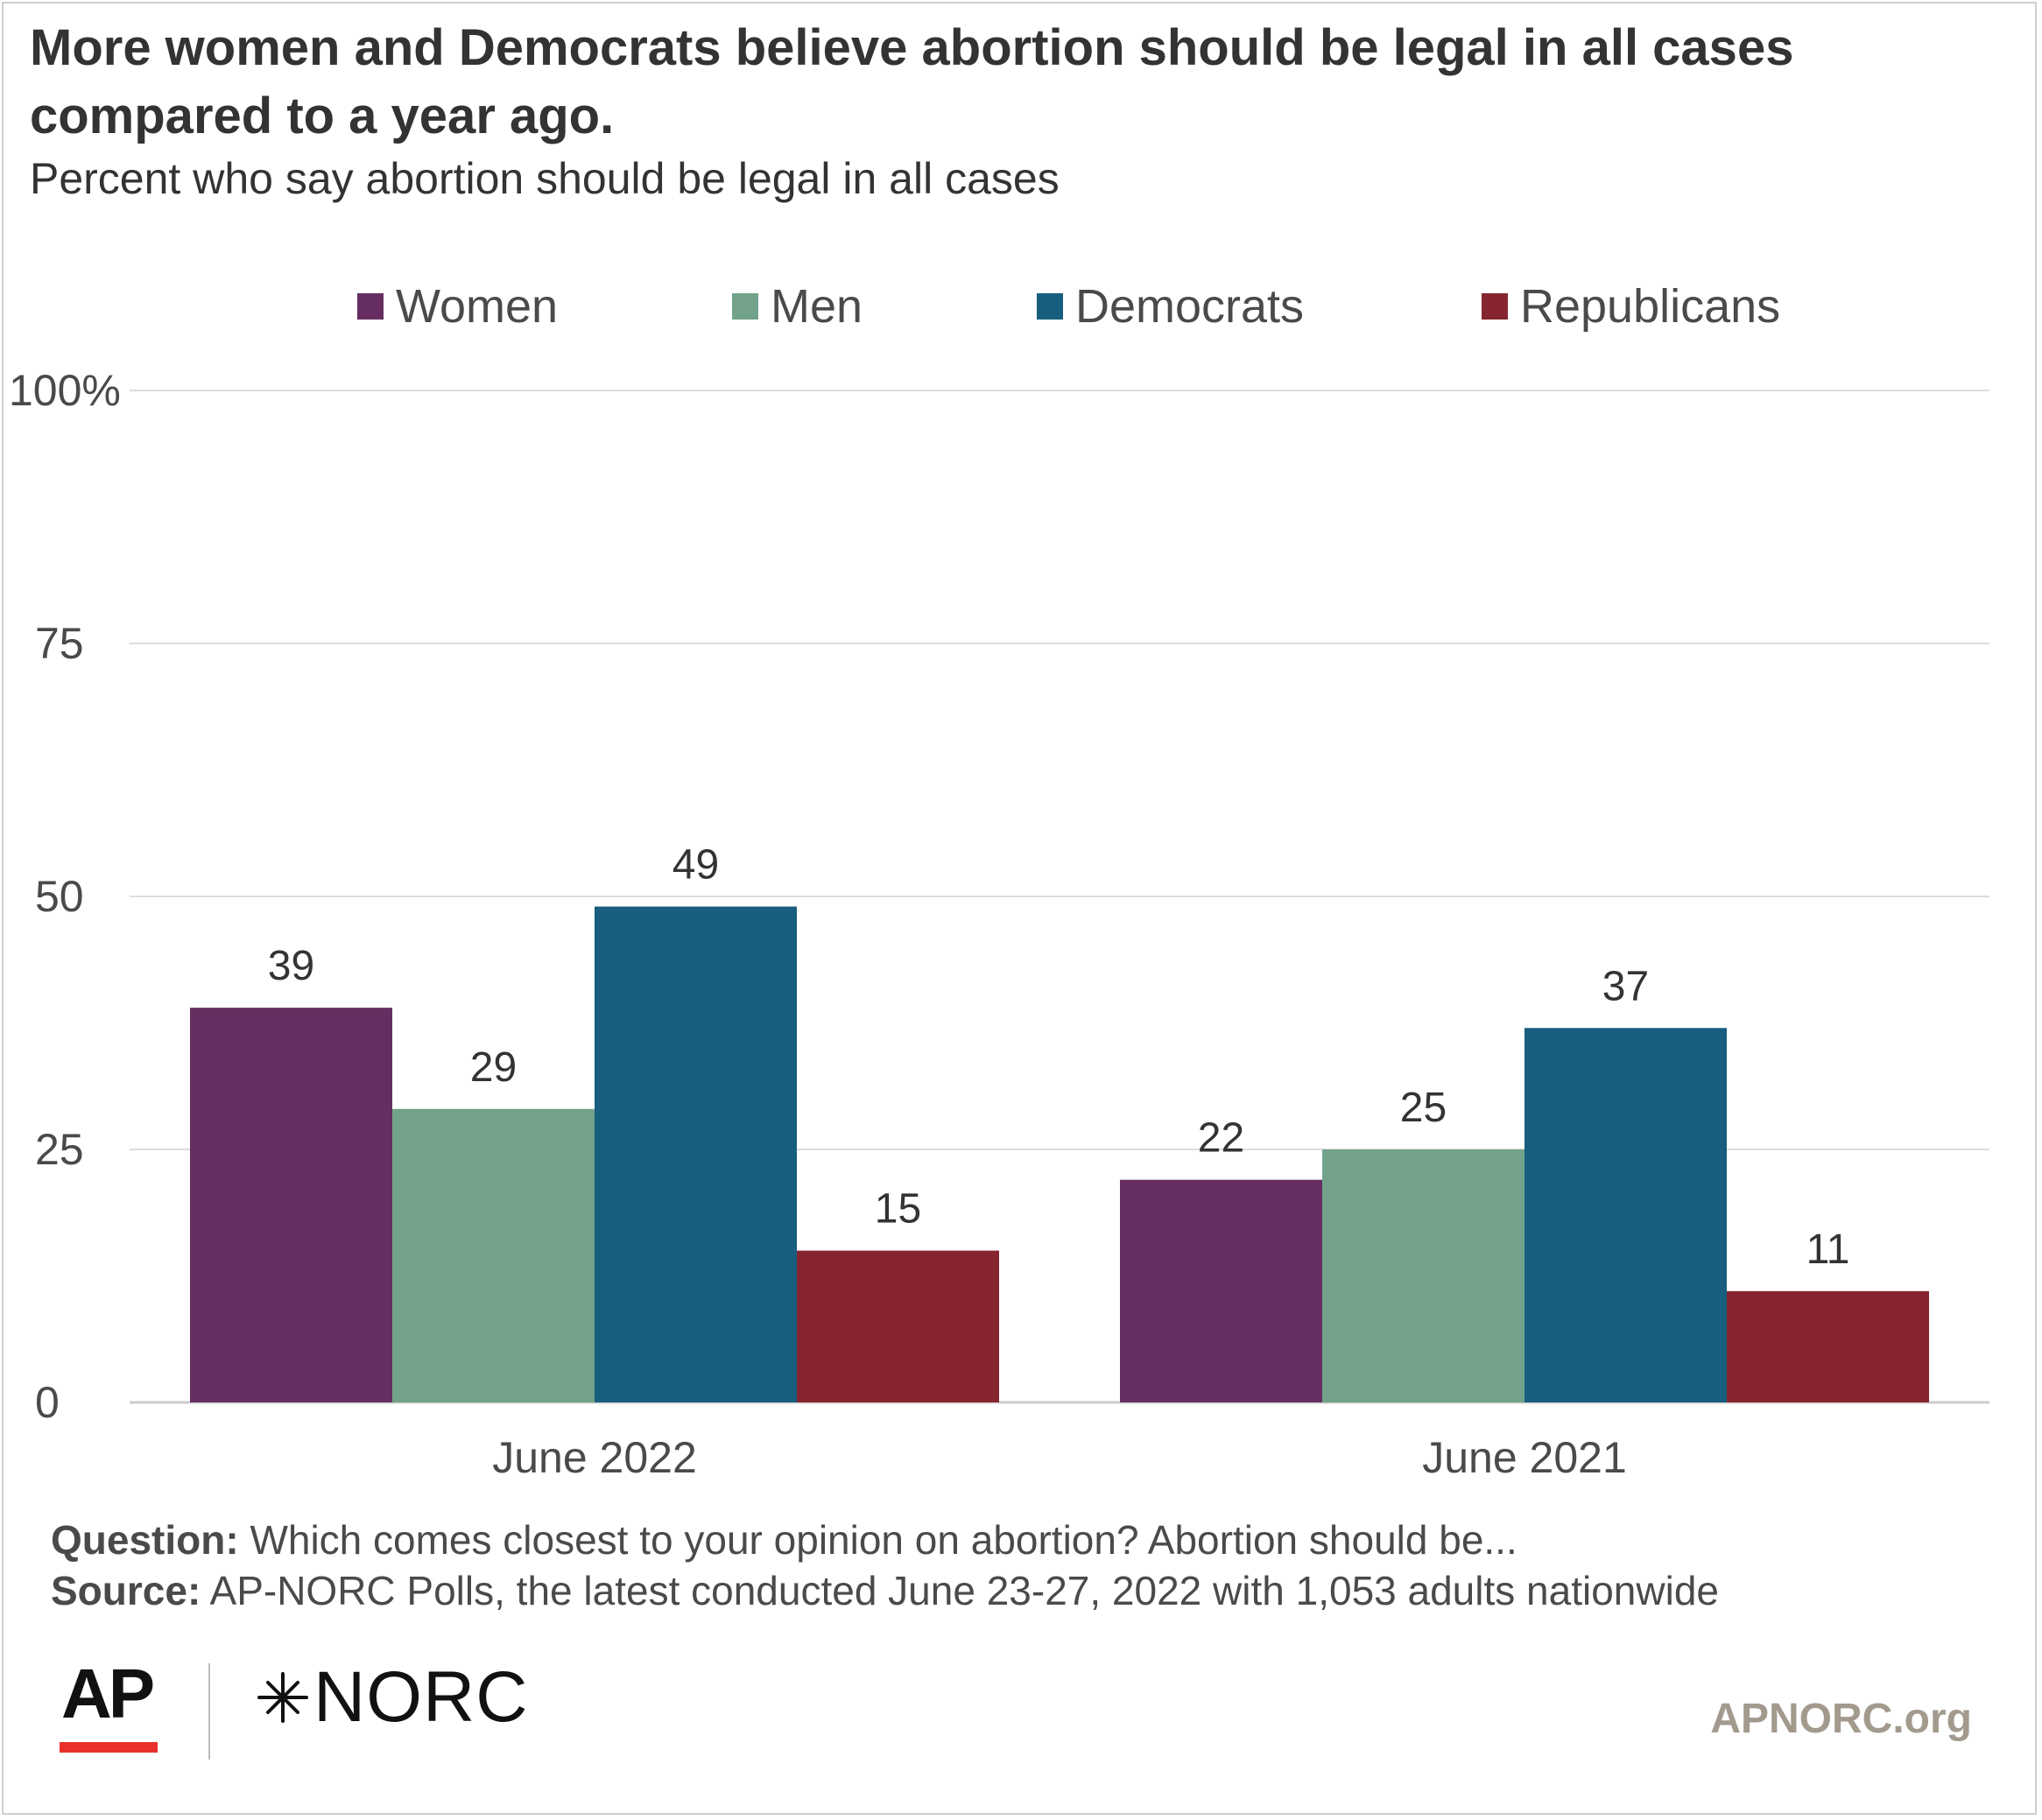 The width and height of the screenshot is (2042, 1820). I want to click on legend-item-democrats: Democrats, so click(1170, 306).